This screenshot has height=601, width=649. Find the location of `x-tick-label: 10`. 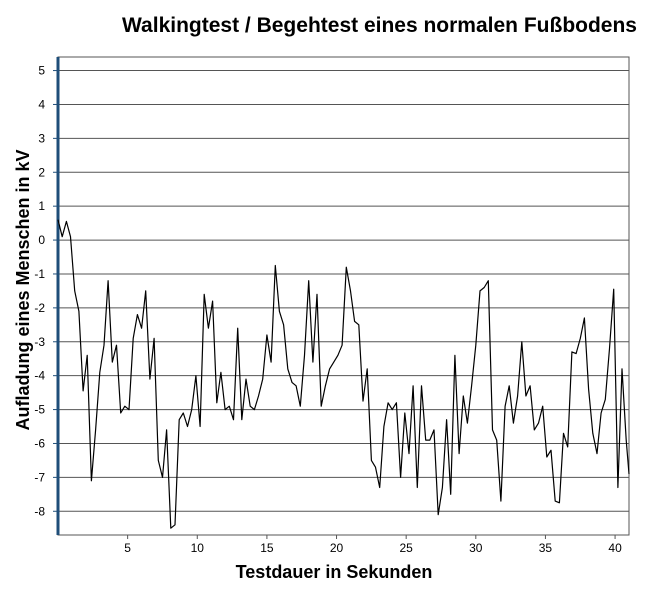

x-tick-label: 10 is located at coordinates (198, 548).